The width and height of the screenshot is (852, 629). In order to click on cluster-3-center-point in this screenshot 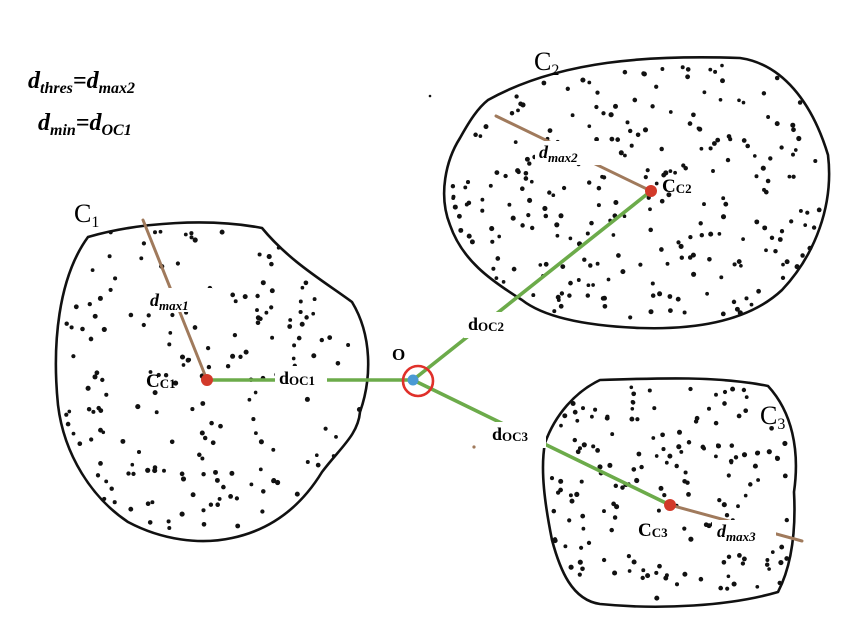, I will do `click(670, 505)`.